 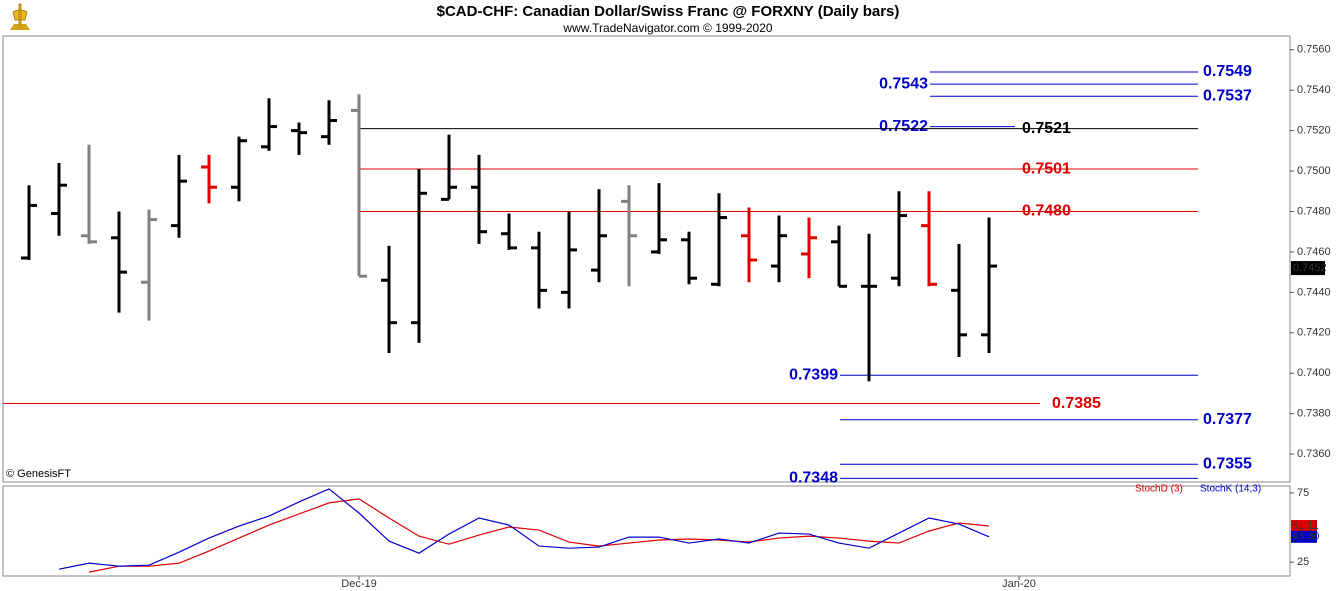 What do you see at coordinates (1230, 489) in the screenshot?
I see `legend-entry: StochK (14,3)` at bounding box center [1230, 489].